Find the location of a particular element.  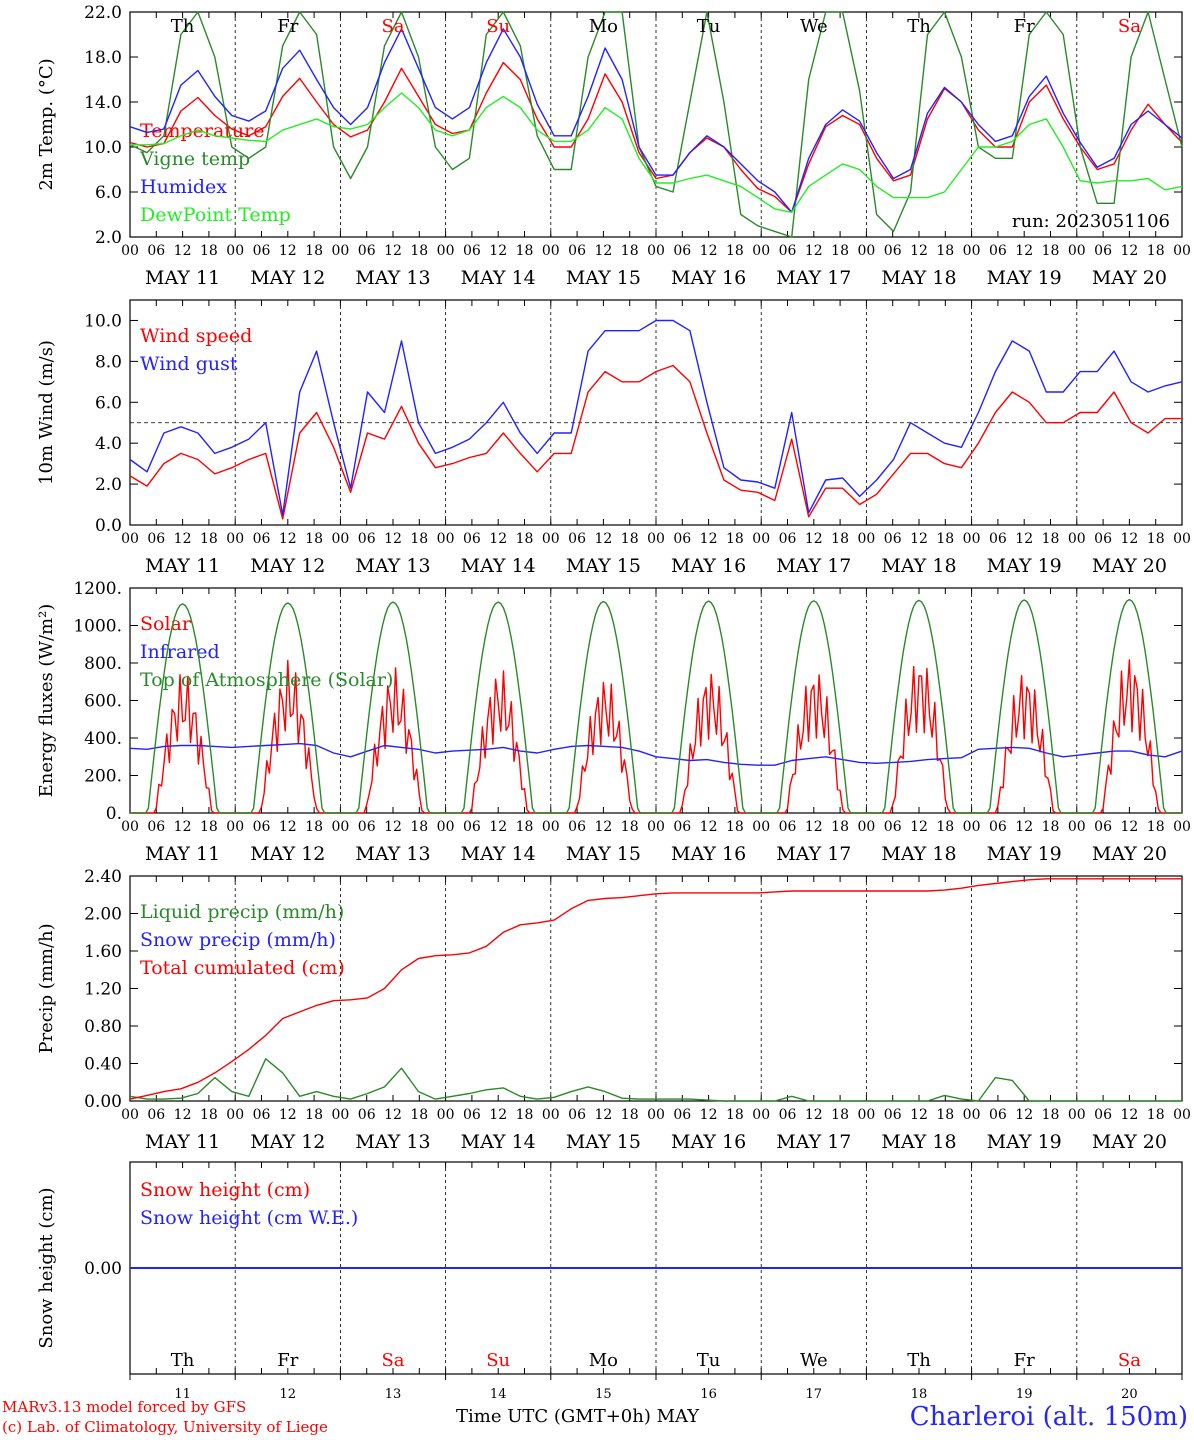

y-tick-label: 0.00 is located at coordinates (103, 1102).